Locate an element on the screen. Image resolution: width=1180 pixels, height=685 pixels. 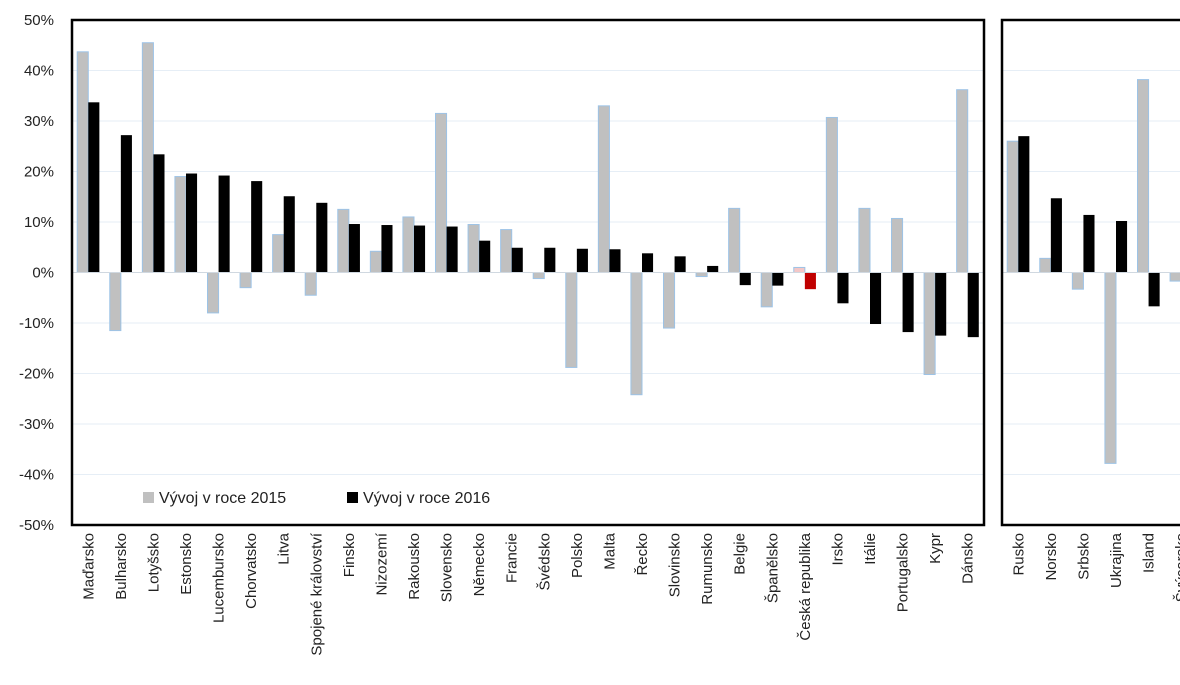
legend-swatch-s2016 is located at coordinates (352, 497).